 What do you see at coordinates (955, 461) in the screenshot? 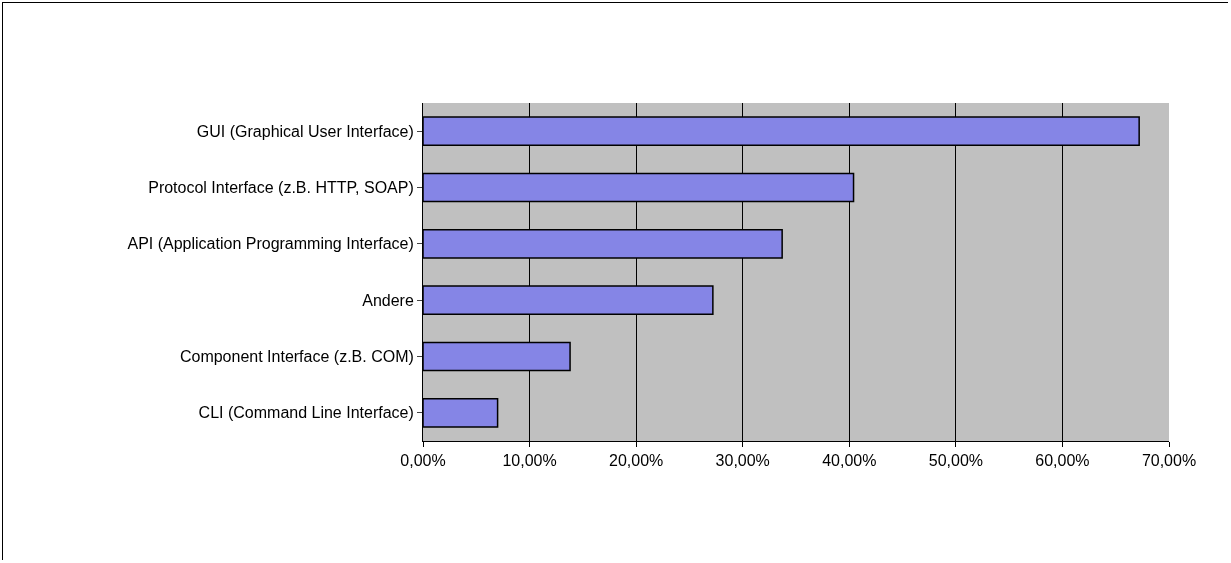
I see `x-tick-label: 50,00%` at bounding box center [955, 461].